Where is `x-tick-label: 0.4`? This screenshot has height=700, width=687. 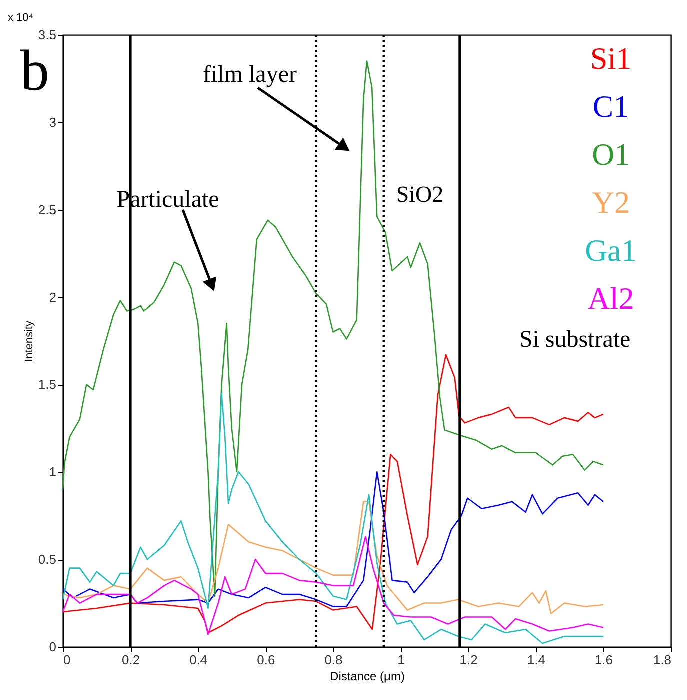 x-tick-label: 0.4 is located at coordinates (199, 660).